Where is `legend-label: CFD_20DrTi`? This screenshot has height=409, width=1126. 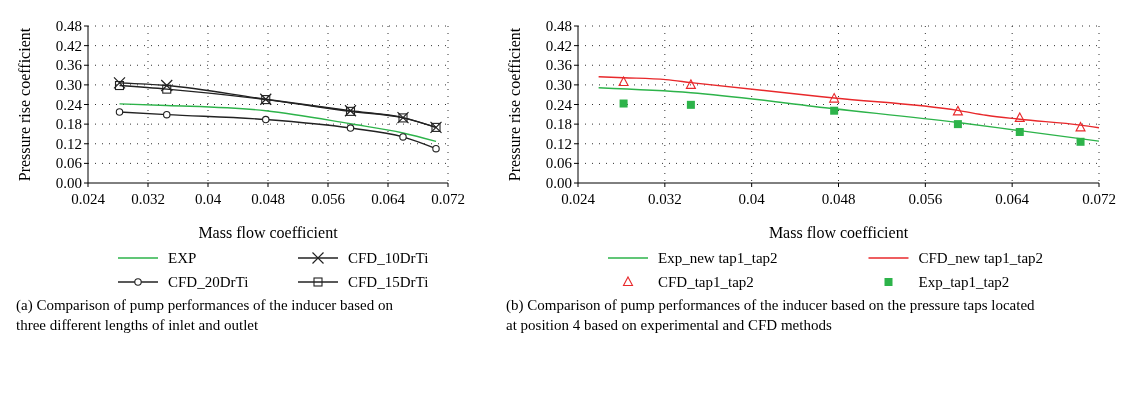 legend-label: CFD_20DrTi is located at coordinates (208, 282).